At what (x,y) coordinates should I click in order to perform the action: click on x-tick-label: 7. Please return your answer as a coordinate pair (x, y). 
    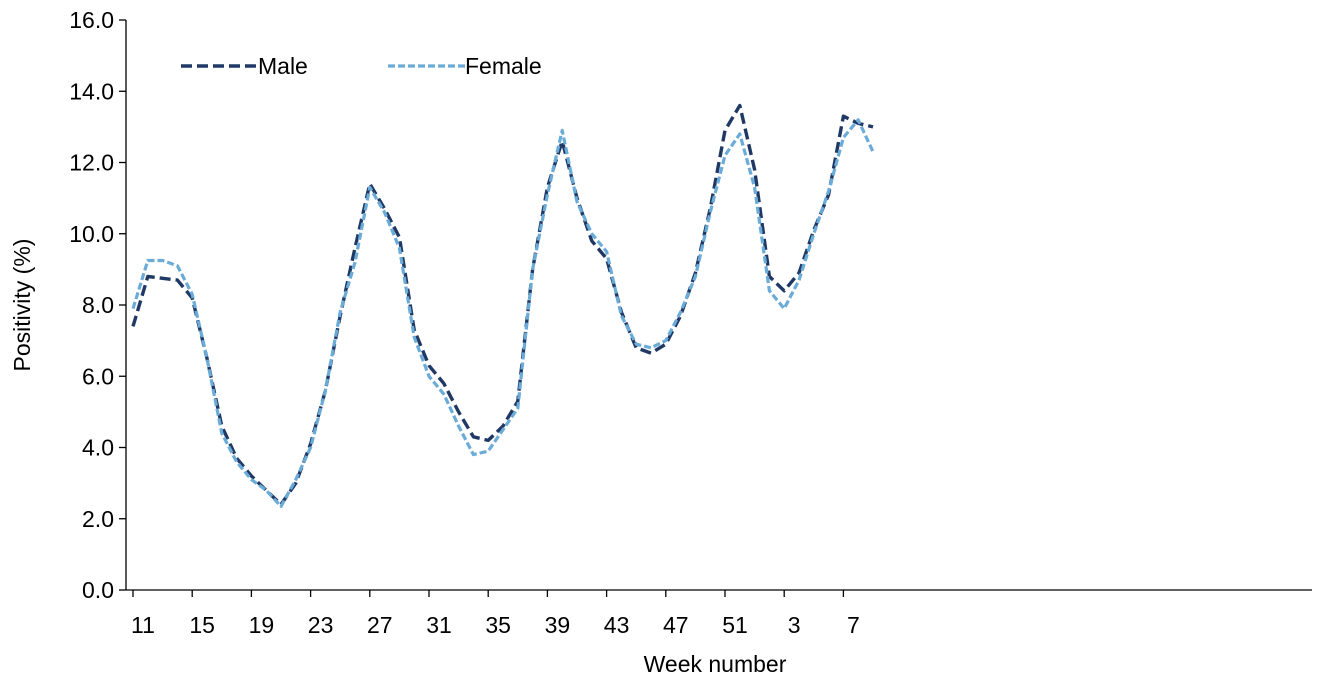
    Looking at the image, I should click on (853, 625).